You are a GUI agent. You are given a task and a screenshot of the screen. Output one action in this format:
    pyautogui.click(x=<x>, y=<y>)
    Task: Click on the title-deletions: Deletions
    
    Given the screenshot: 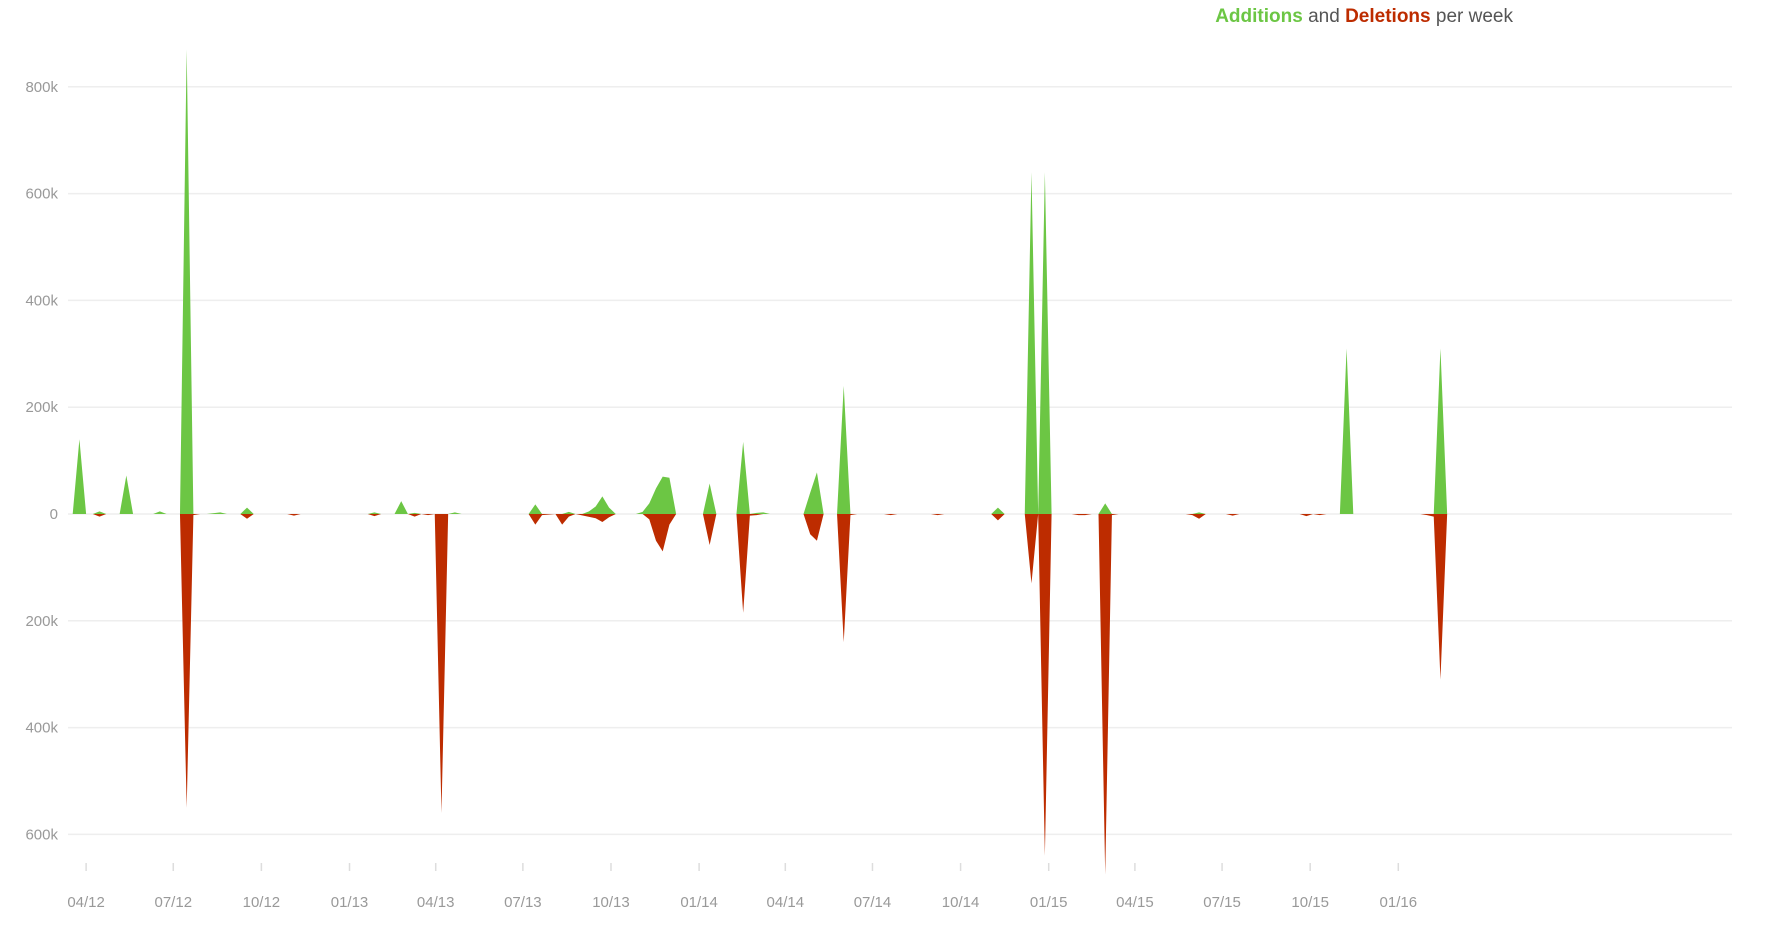 What is the action you would take?
    pyautogui.click(x=1388, y=16)
    